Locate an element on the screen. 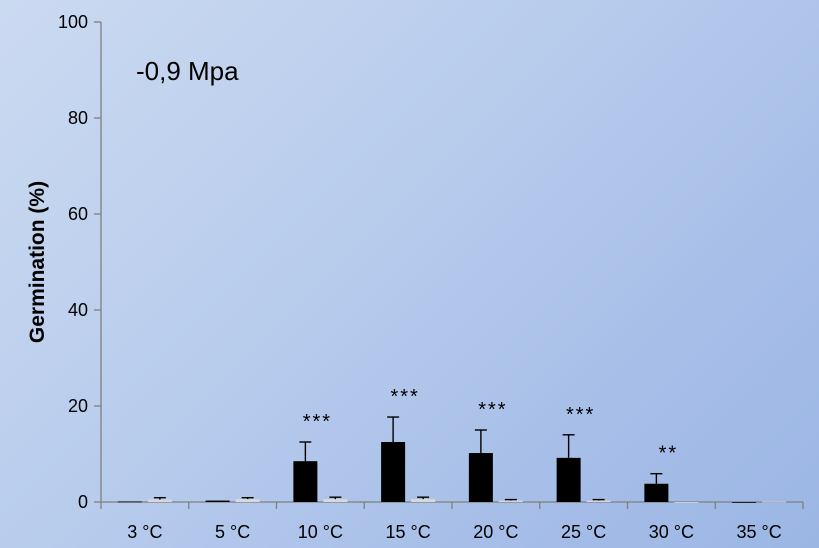 The image size is (819, 548). y-tick-label: 80 is located at coordinates (78, 118).